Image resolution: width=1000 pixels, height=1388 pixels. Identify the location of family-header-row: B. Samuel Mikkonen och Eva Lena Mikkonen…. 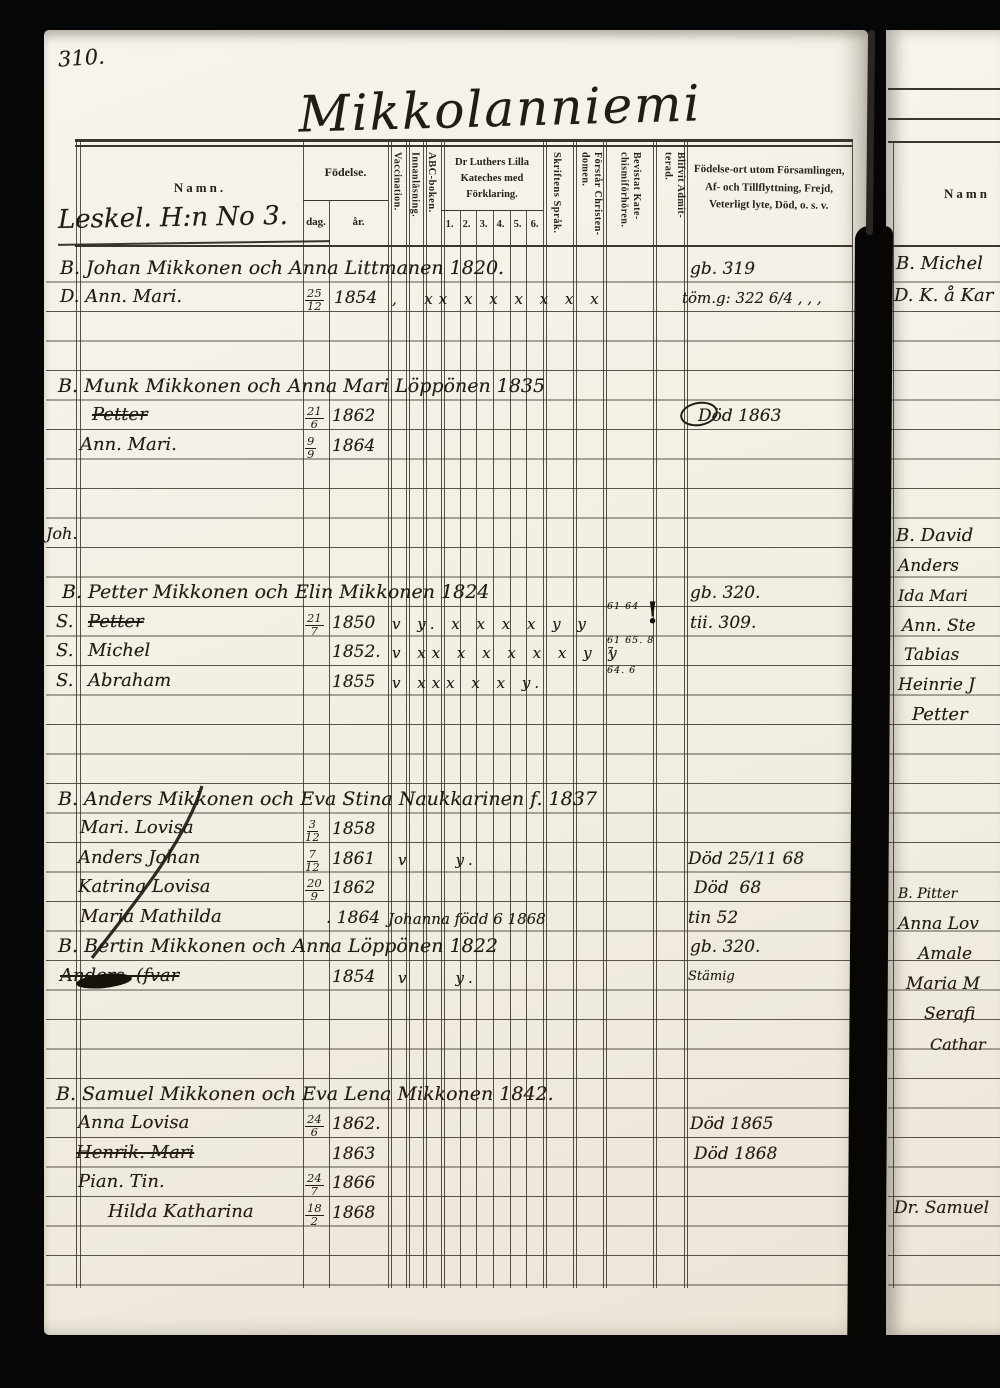
(305, 1094).